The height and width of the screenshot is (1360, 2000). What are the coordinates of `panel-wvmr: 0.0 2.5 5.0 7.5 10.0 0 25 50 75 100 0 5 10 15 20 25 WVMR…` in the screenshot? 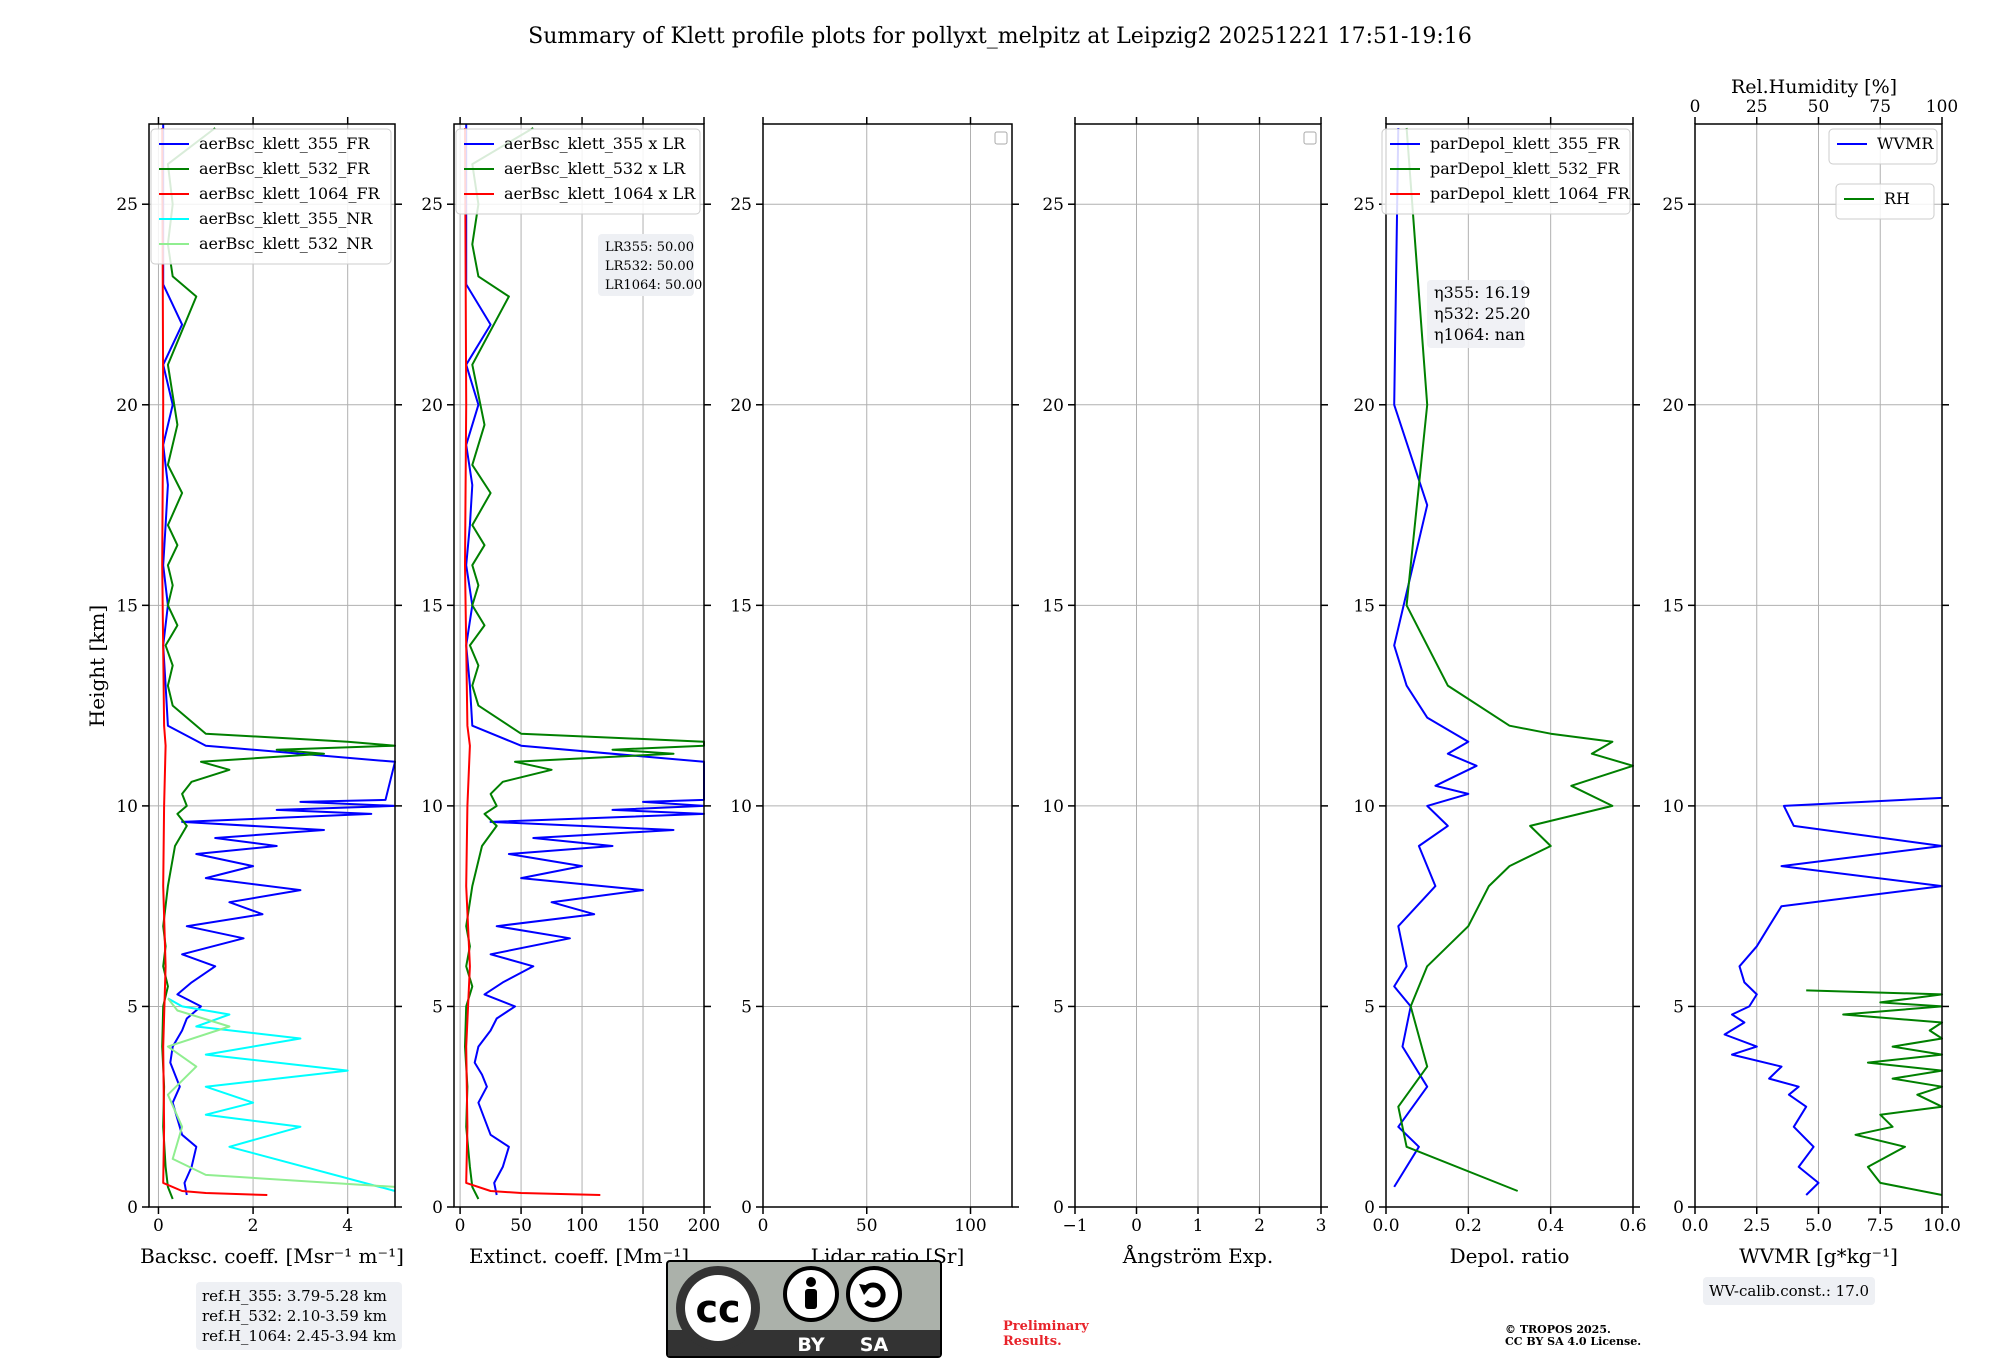 It's located at (1811, 682).